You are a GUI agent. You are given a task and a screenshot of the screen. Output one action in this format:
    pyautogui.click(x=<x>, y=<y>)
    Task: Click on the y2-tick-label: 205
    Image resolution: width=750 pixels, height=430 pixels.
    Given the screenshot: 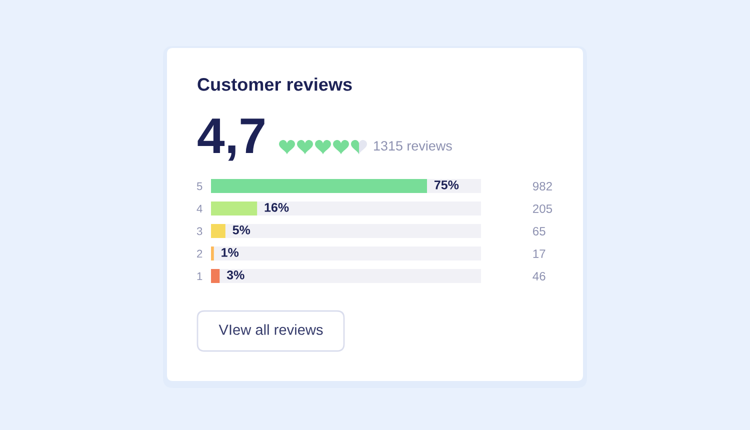 What is the action you would take?
    pyautogui.click(x=542, y=208)
    